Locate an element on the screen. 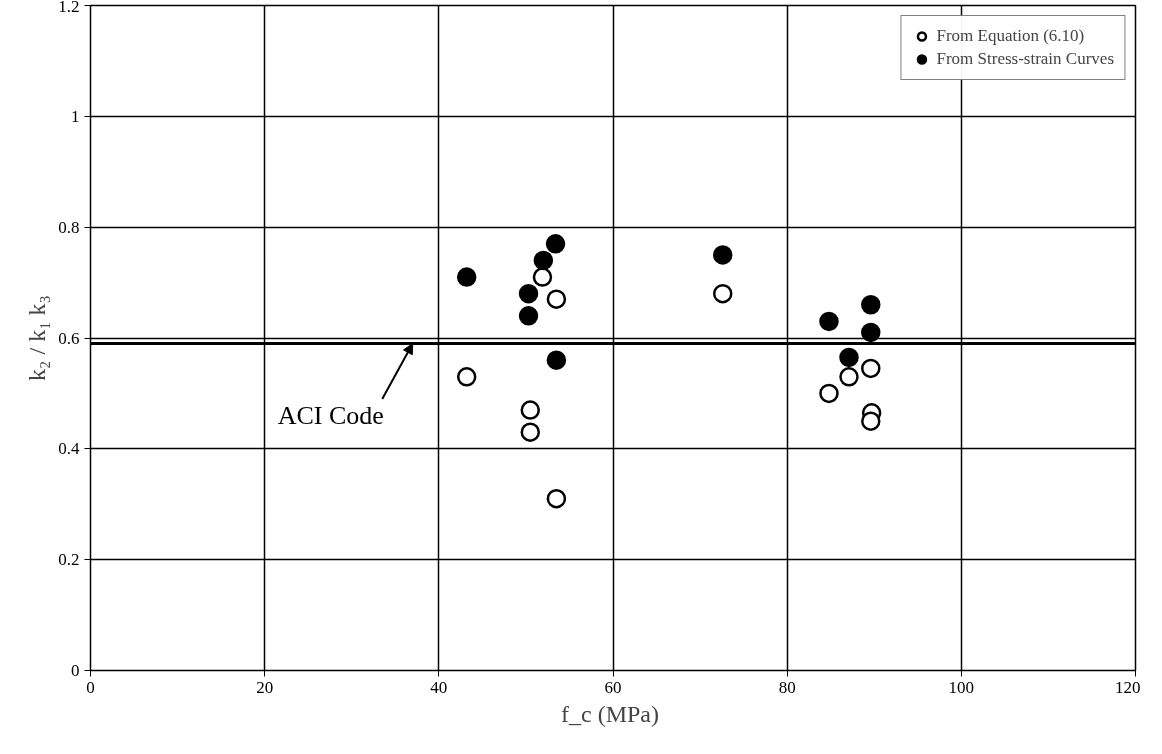 The height and width of the screenshot is (754, 1162). y-tick-label: 0.6 is located at coordinates (69, 338).